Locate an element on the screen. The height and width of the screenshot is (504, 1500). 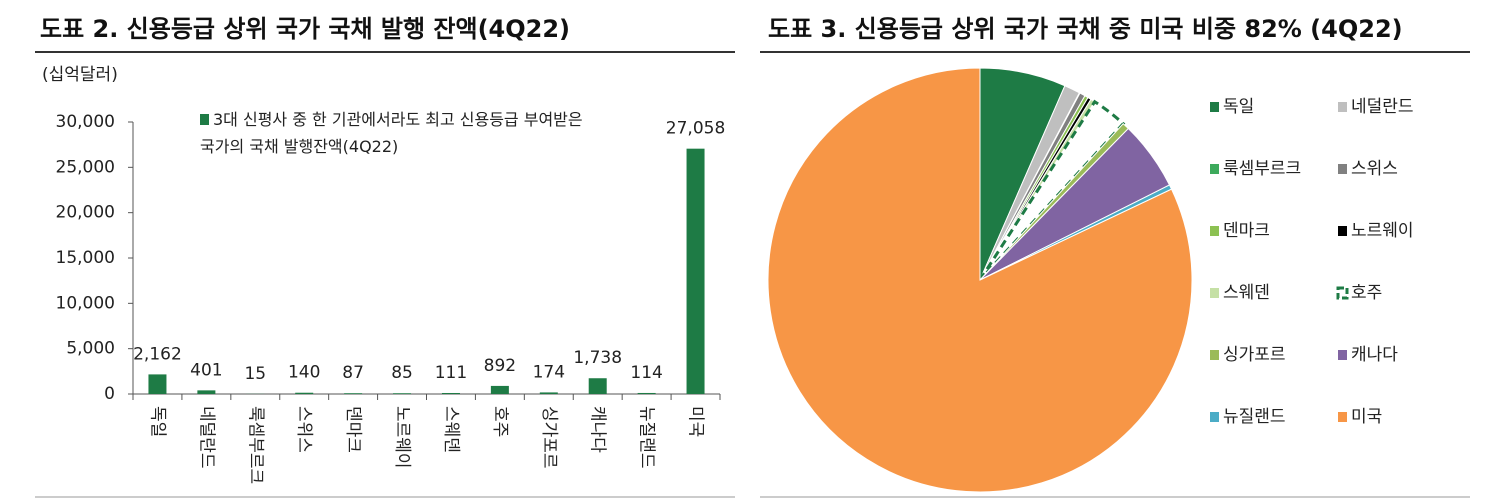
x-tick-label: 싱가포르 is located at coordinates (549, 437).